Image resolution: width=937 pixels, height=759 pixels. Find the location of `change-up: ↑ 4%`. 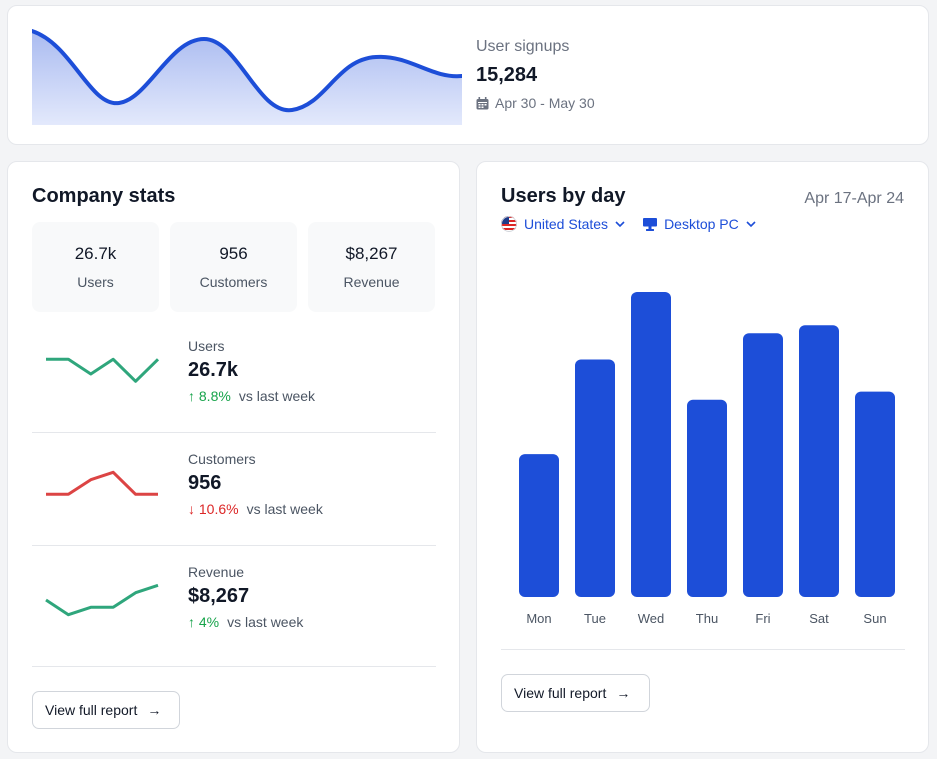

change-up: ↑ 4% is located at coordinates (203, 622).